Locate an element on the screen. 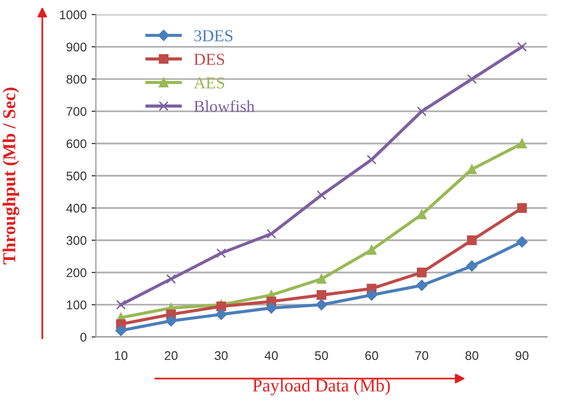 The image size is (564, 416). y-tick-label: 500 is located at coordinates (76, 176).